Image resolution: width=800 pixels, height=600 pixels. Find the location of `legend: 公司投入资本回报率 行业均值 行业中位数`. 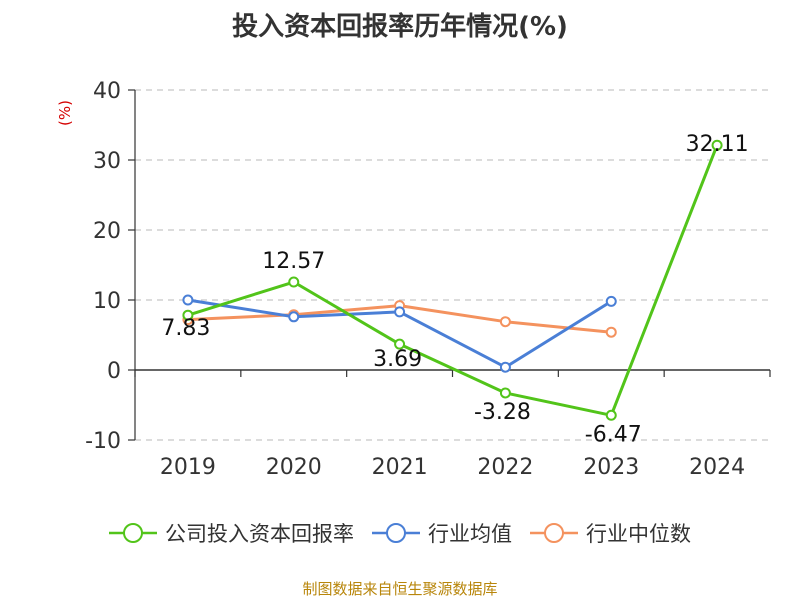

legend: 公司投入资本回报率 行业均值 行业中位数 is located at coordinates (400, 533).